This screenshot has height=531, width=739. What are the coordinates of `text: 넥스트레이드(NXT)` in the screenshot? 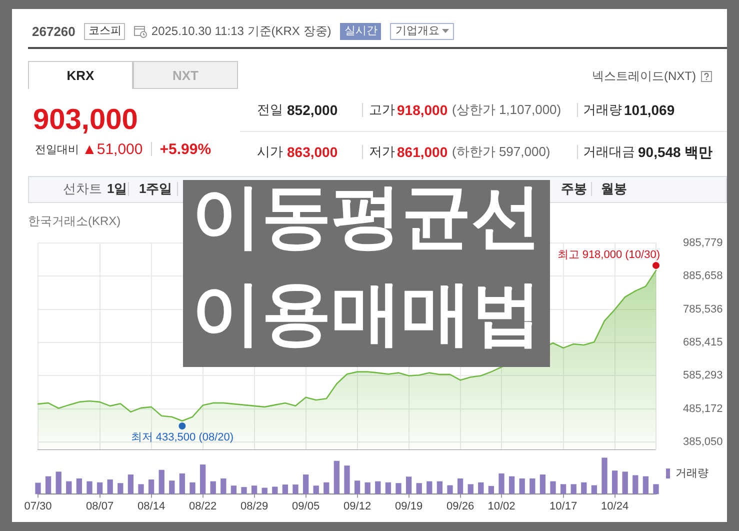 It's located at (644, 76).